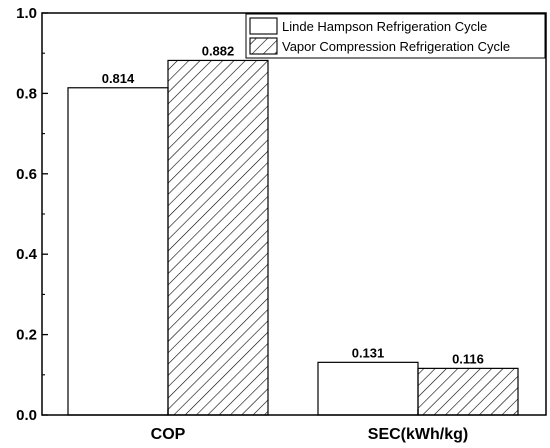  What do you see at coordinates (368, 388) in the screenshot?
I see `bar-linde-hampson-sec` at bounding box center [368, 388].